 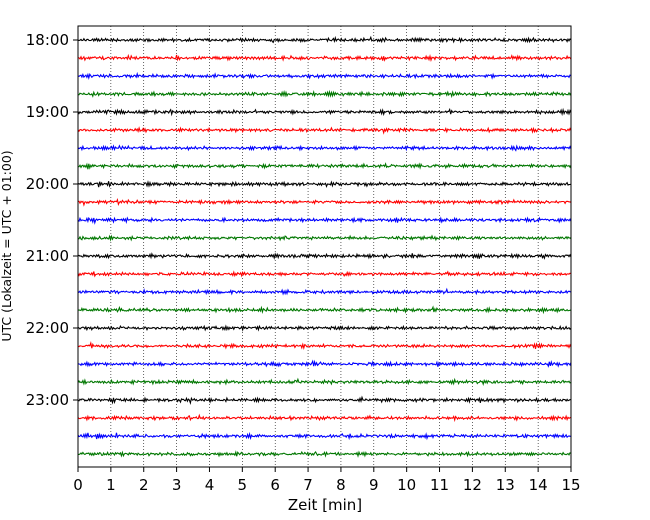 What do you see at coordinates (47, 400) in the screenshot?
I see `y-tick-label: 23:00` at bounding box center [47, 400].